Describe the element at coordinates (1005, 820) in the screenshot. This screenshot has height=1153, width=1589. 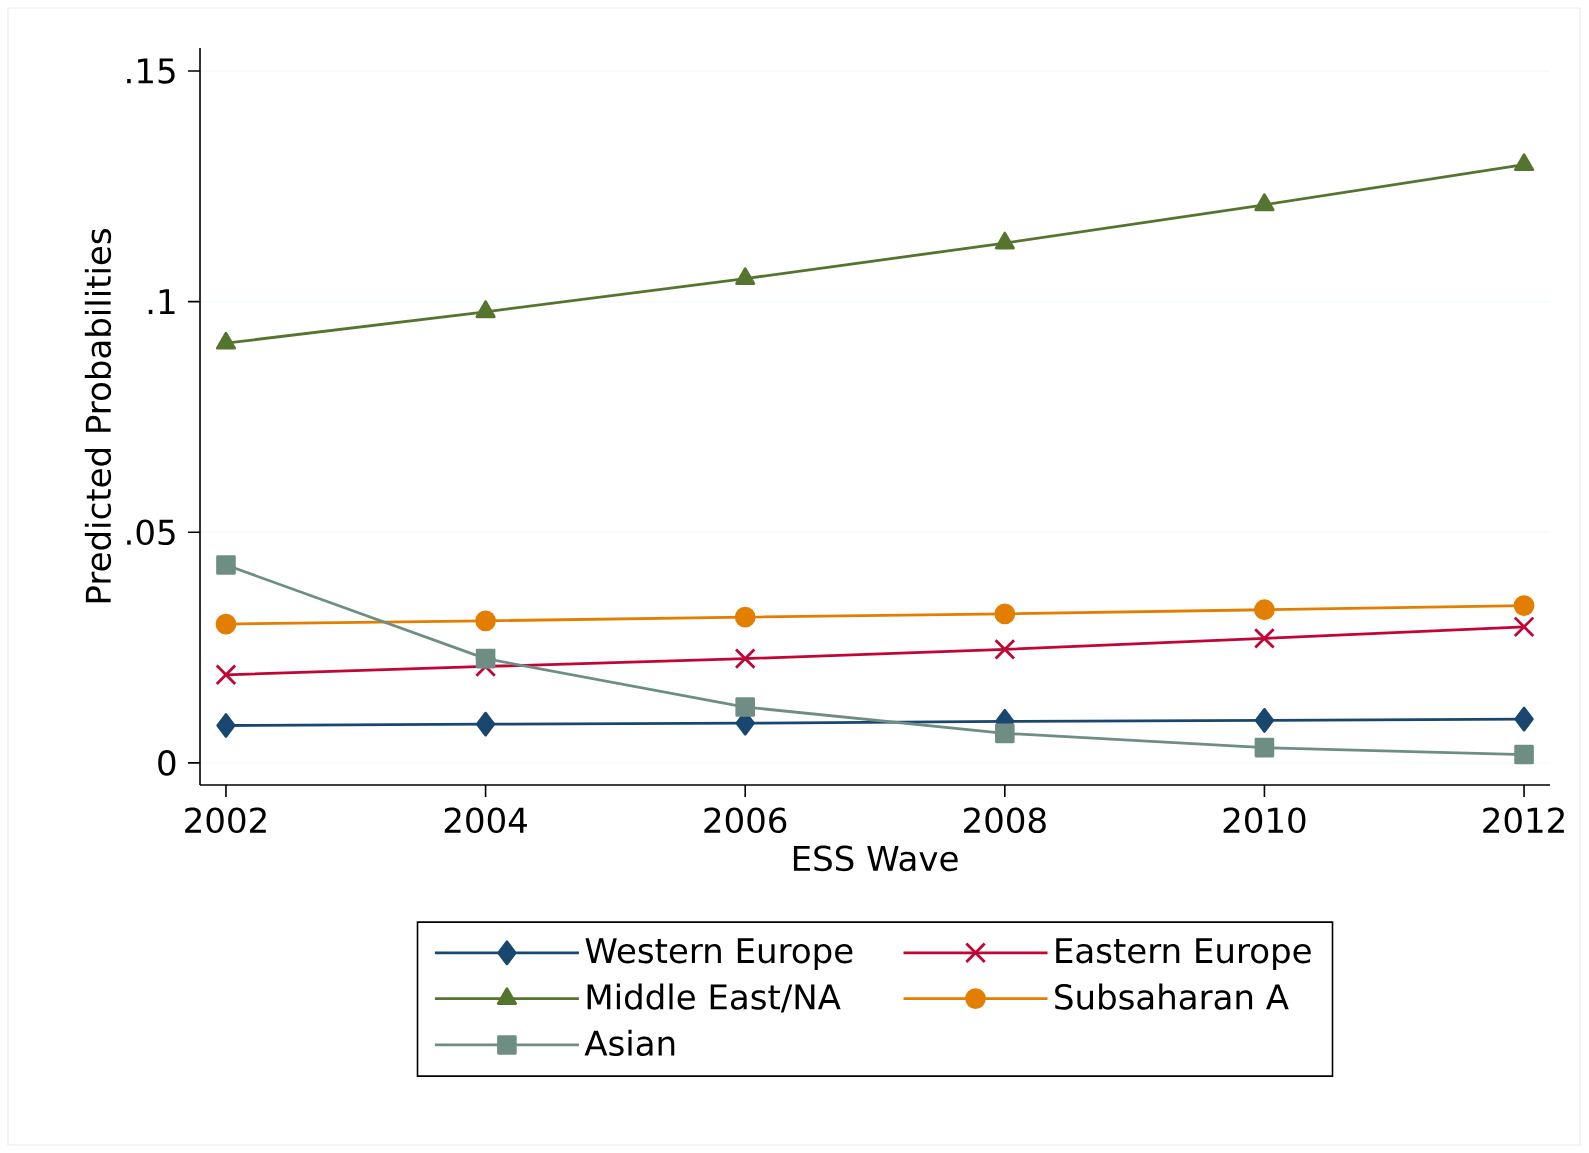
I see `x-tick-label: 2008` at that location.